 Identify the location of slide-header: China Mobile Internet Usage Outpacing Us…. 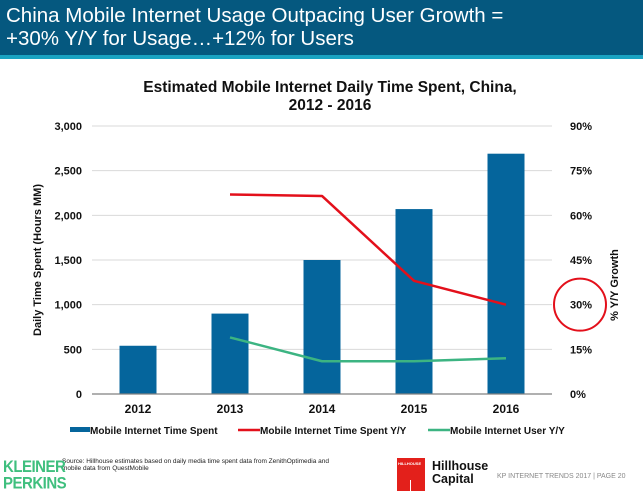
(321, 27).